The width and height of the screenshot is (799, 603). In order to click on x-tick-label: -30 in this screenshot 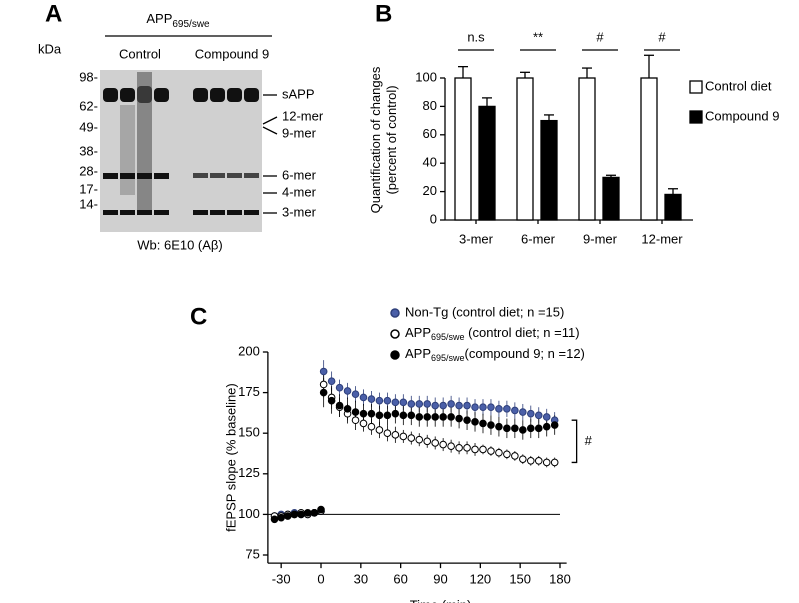, I will do `click(281, 579)`.